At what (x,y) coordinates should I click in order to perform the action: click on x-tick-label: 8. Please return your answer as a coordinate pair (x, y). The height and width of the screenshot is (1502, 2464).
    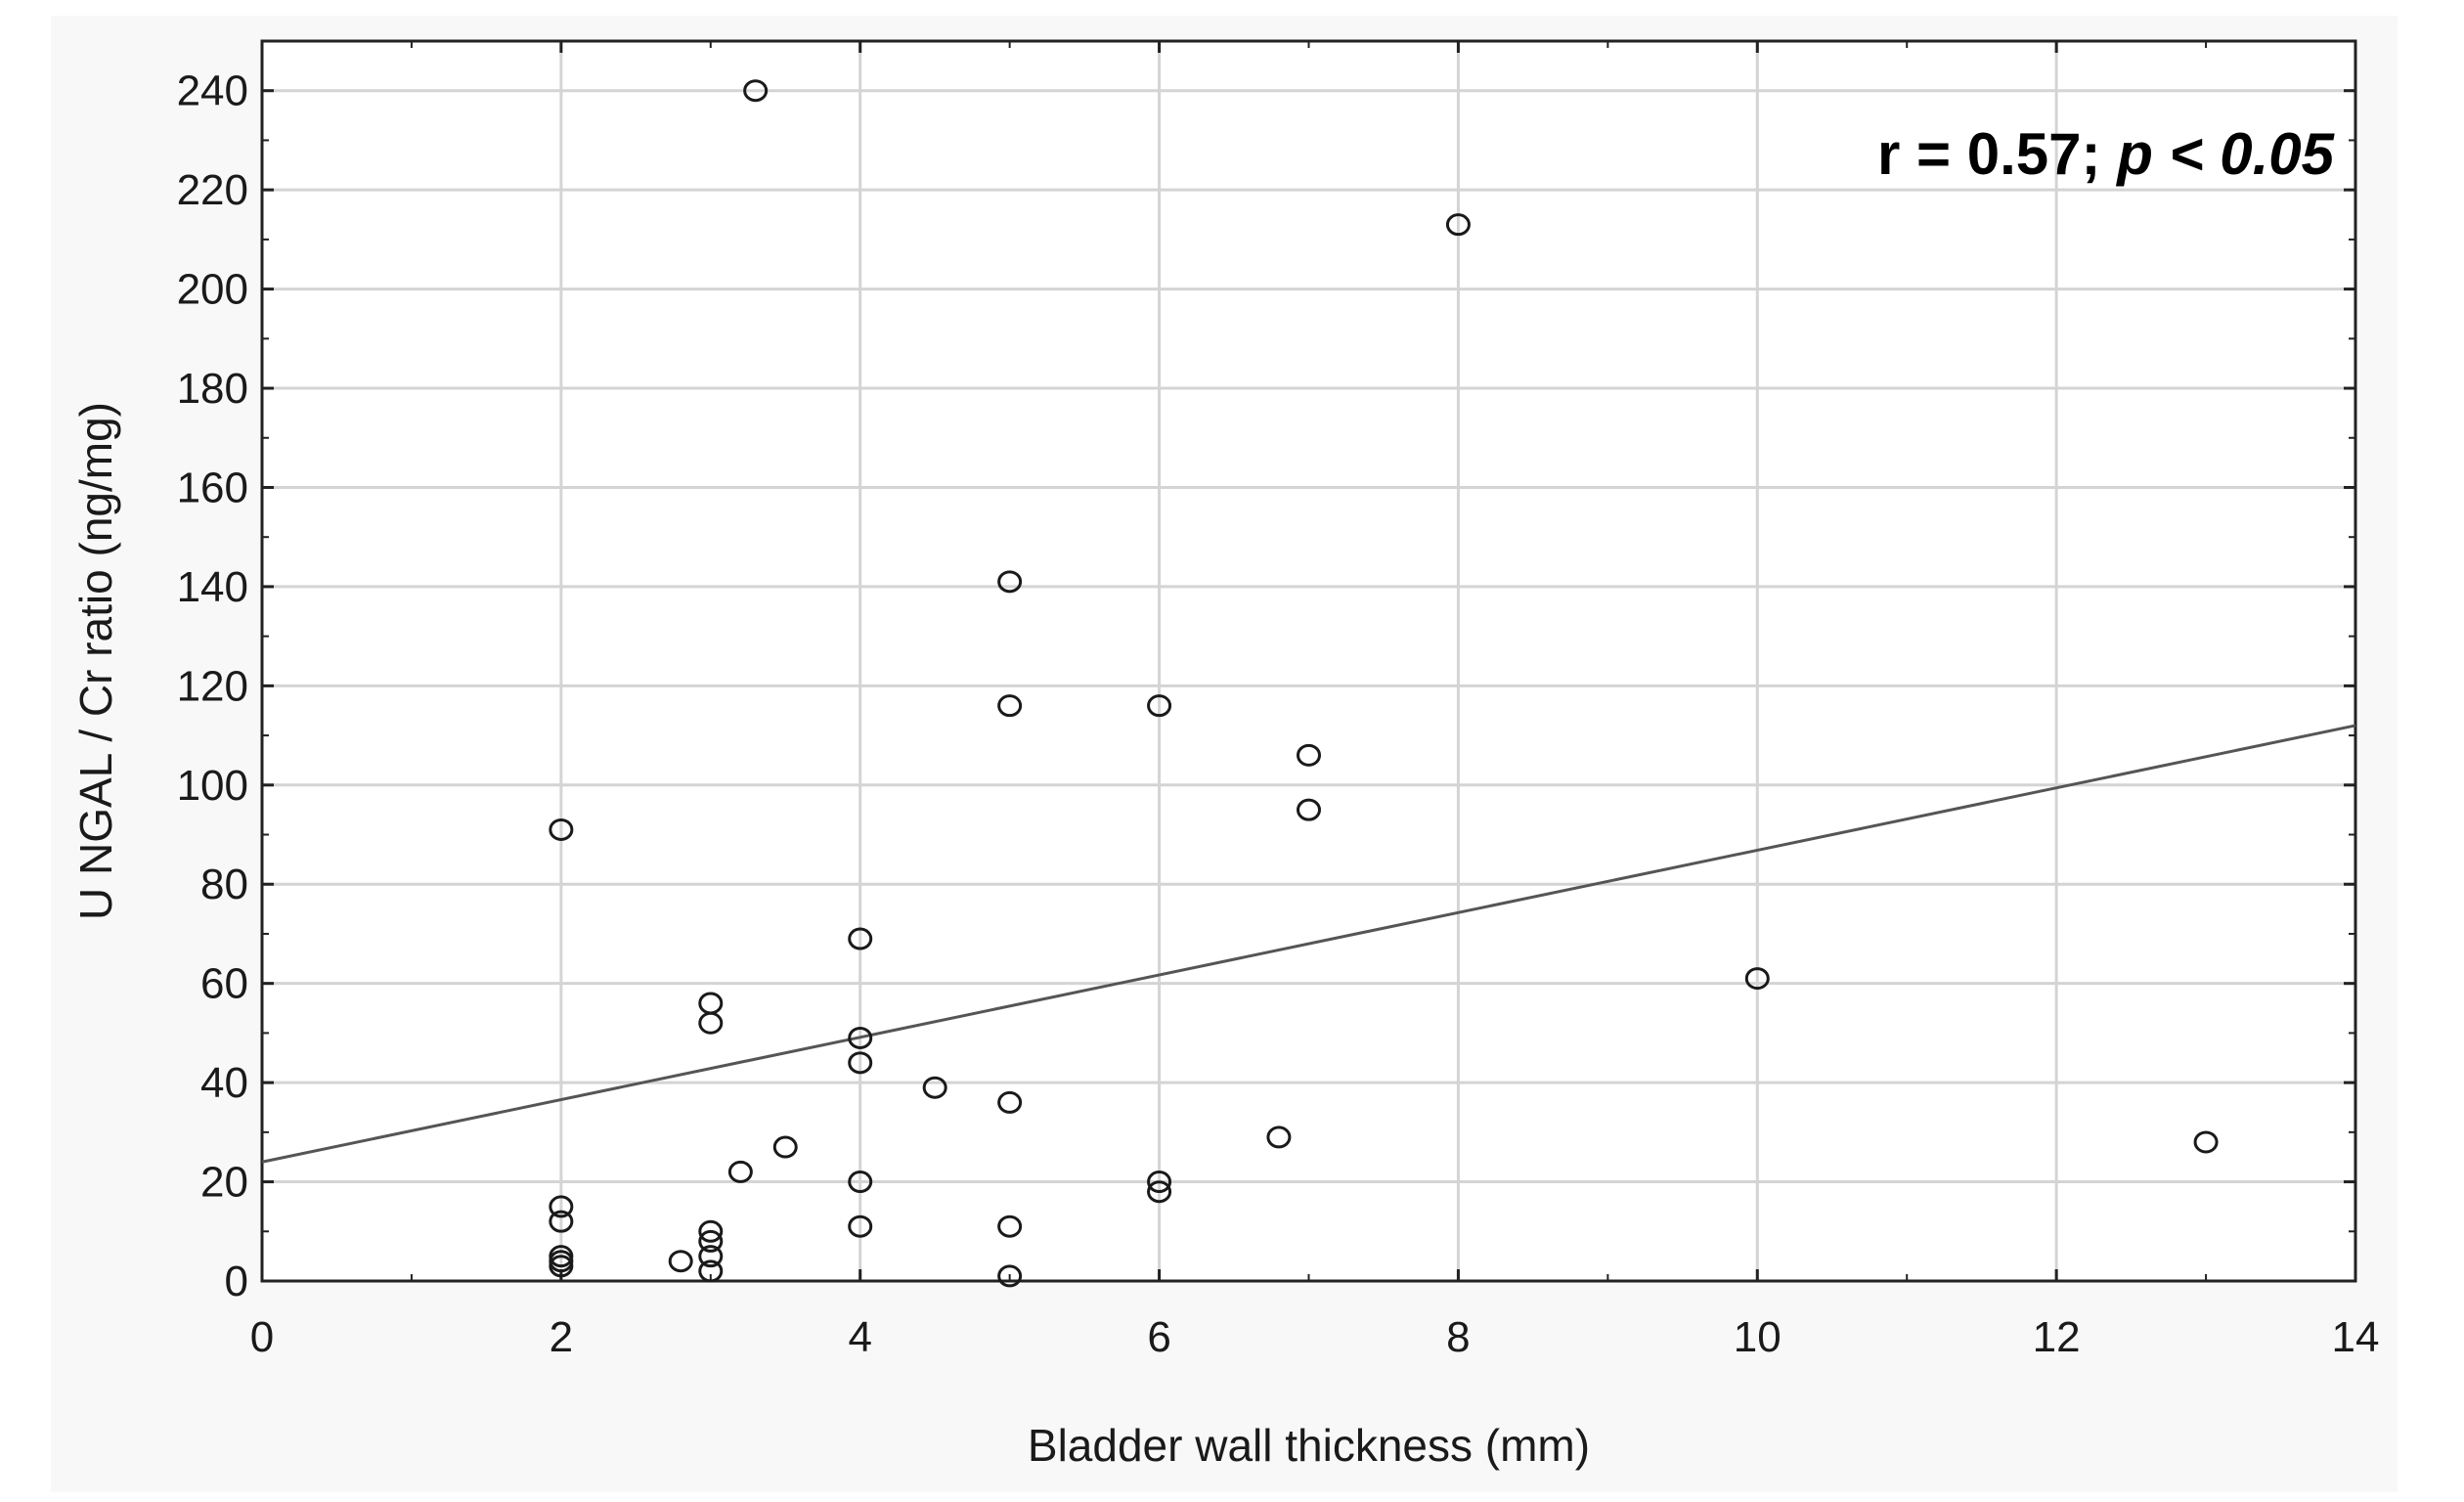
    Looking at the image, I should click on (1458, 1337).